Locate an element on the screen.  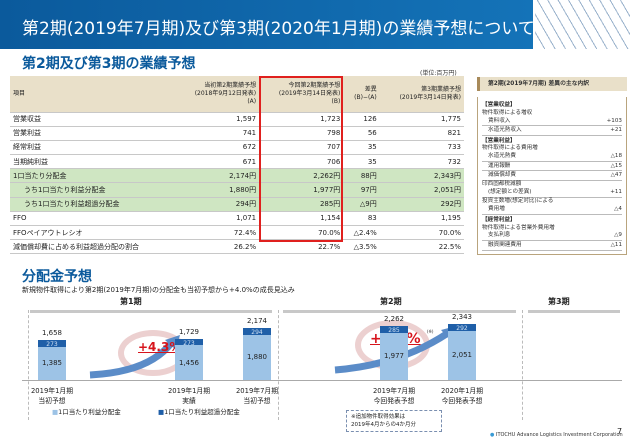
label-profit: 1,456 is located at coordinates (189, 362).